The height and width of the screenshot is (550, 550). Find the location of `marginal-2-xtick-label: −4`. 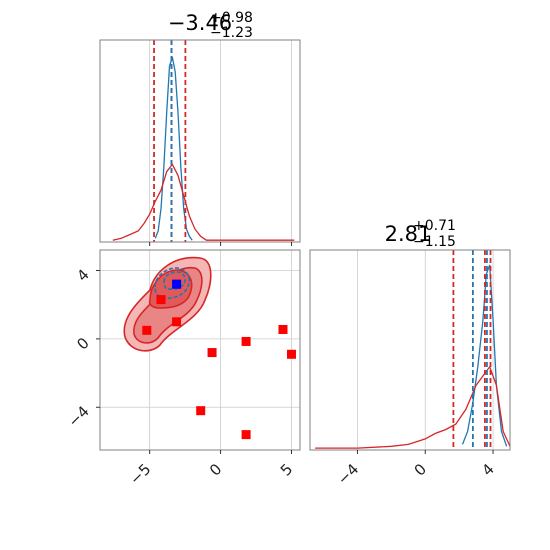

marginal-2-xtick-label: −4 is located at coordinates (348, 474).